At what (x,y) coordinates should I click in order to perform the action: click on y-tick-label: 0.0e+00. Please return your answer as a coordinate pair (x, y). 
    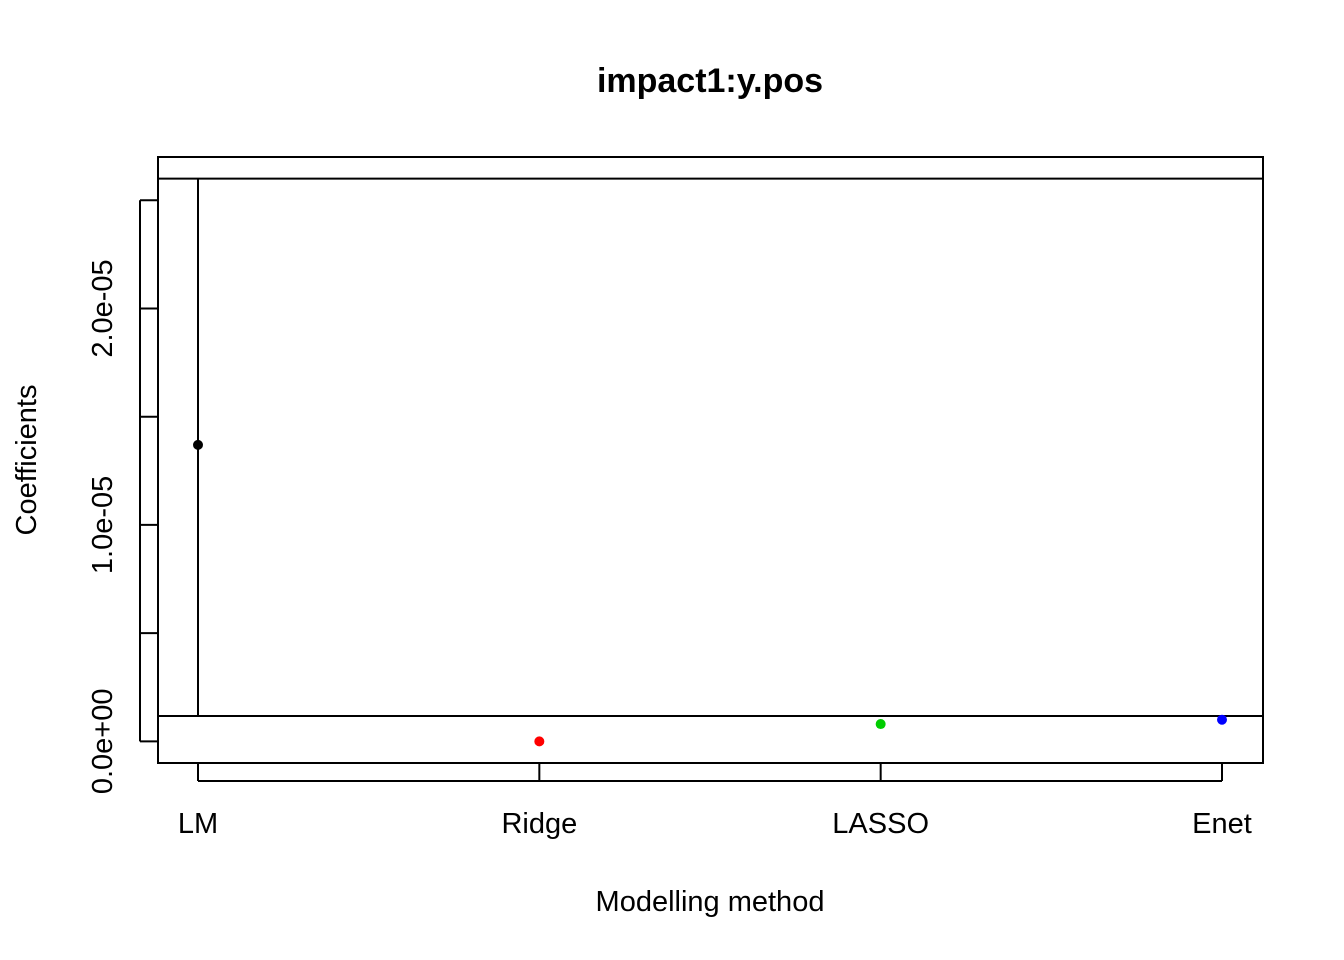
    Looking at the image, I should click on (103, 742).